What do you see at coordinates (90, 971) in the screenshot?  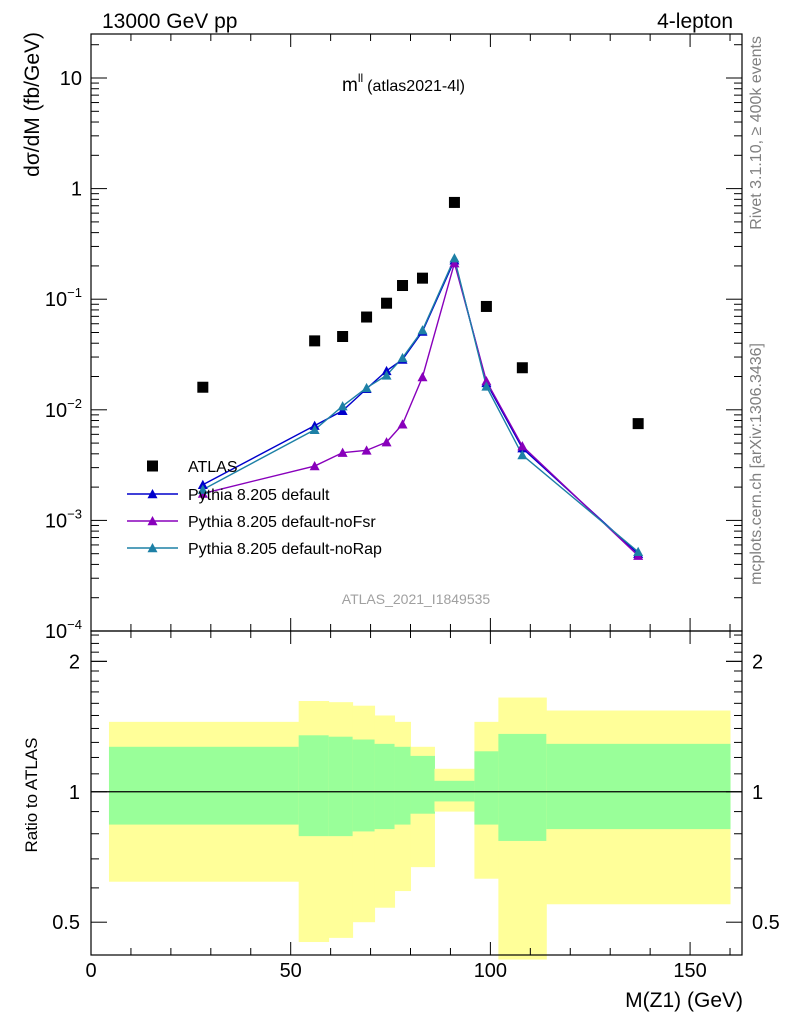 I see `x-tick-label: 0` at bounding box center [90, 971].